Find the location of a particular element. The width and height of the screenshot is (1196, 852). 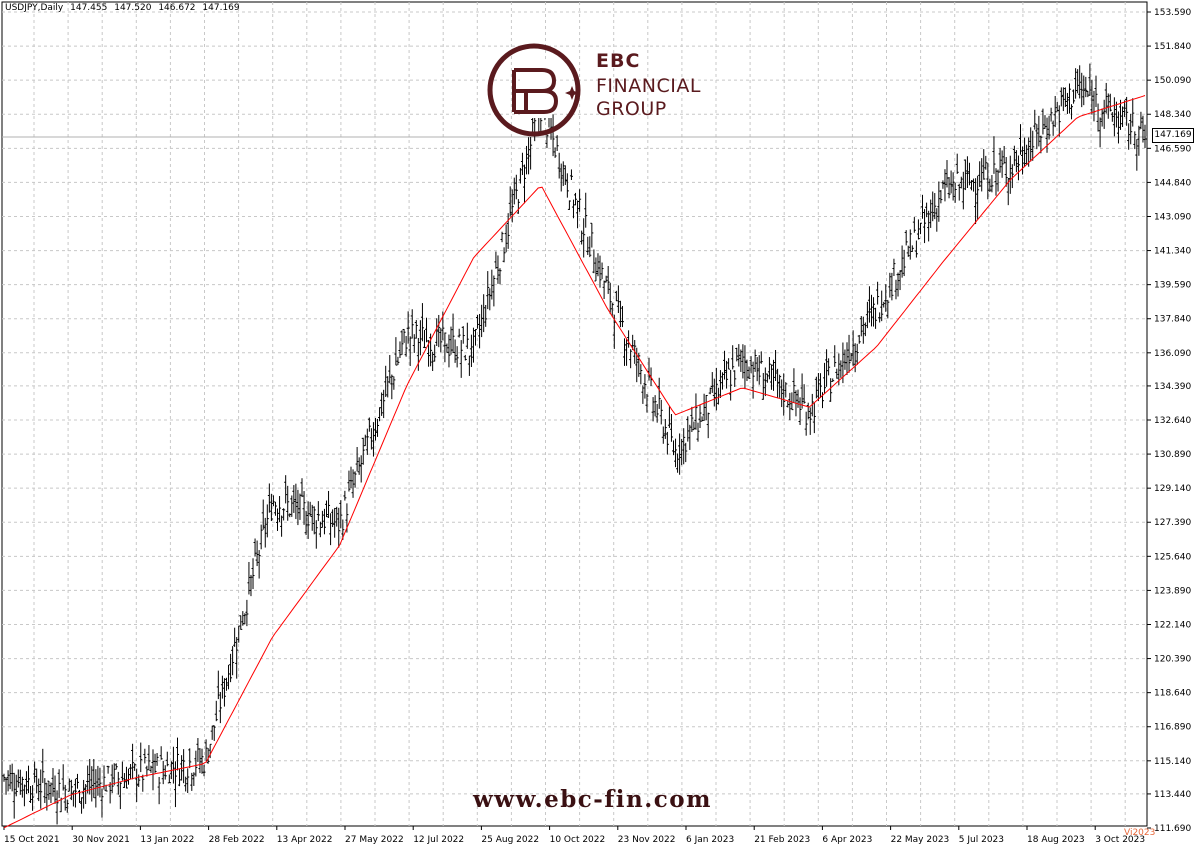

symbol-label: USDJPY,Daily is located at coordinates (34, 8).